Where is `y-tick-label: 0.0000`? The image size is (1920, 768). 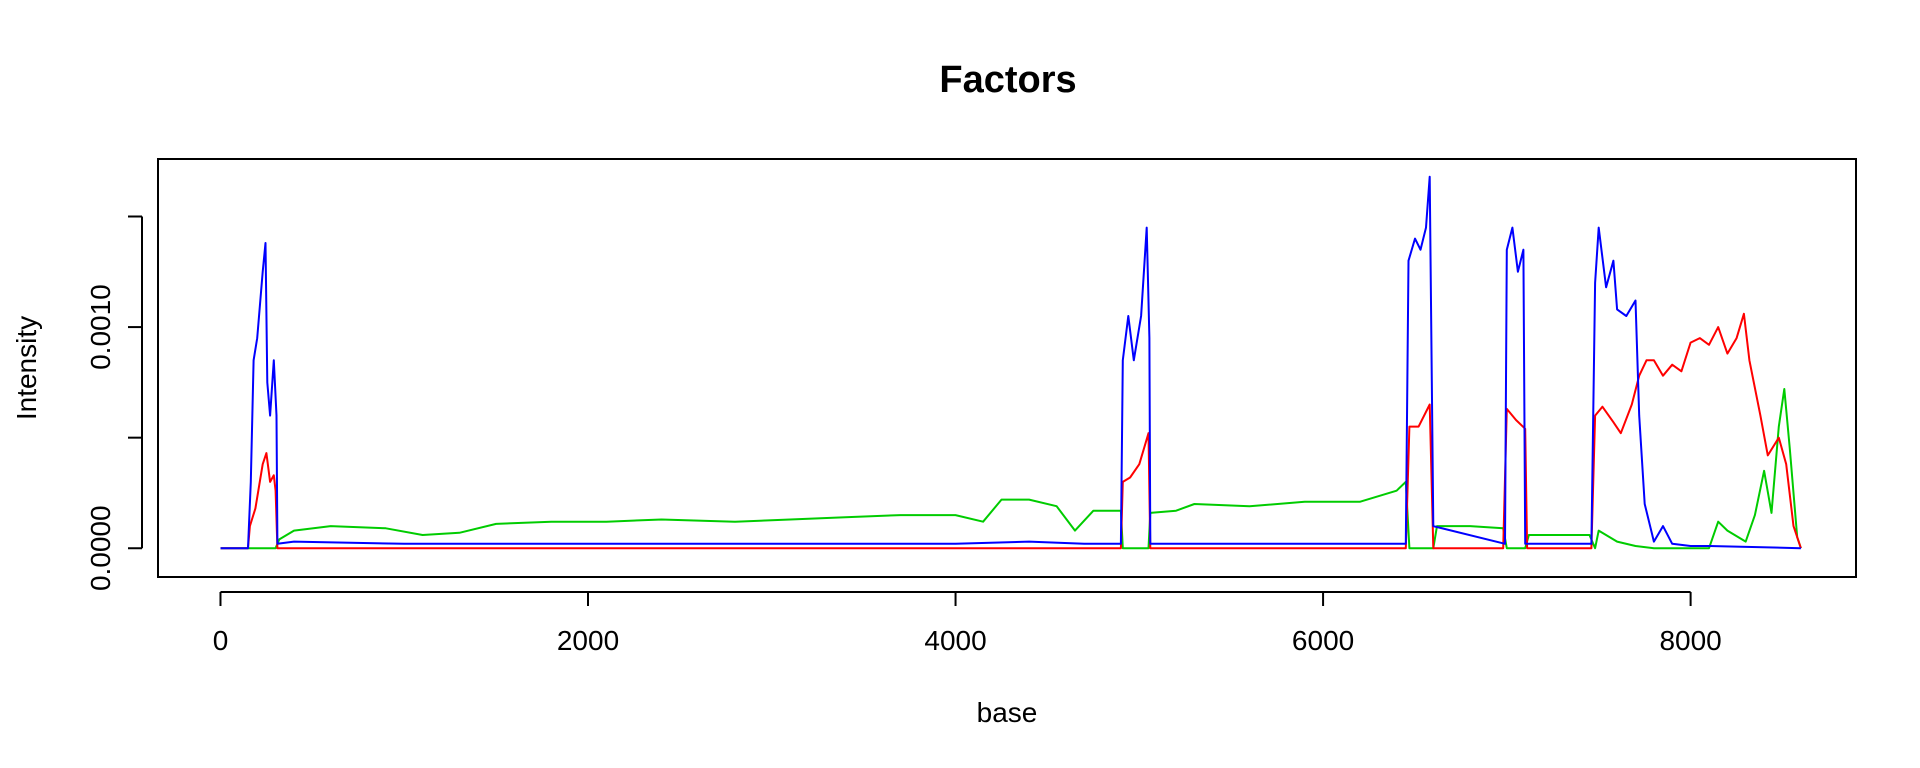 y-tick-label: 0.0000 is located at coordinates (100, 548).